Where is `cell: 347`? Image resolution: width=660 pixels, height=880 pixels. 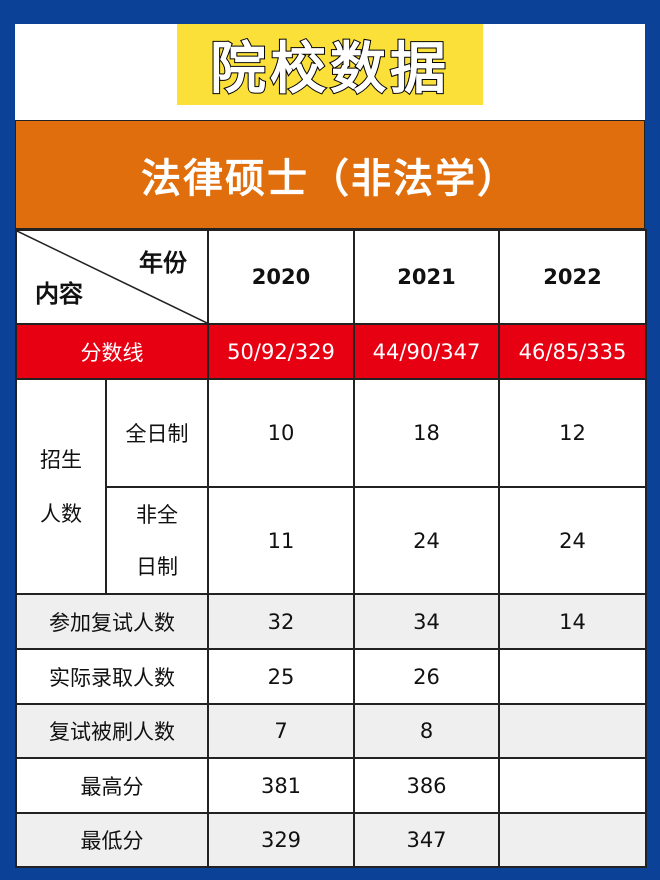
cell: 347 is located at coordinates (426, 840).